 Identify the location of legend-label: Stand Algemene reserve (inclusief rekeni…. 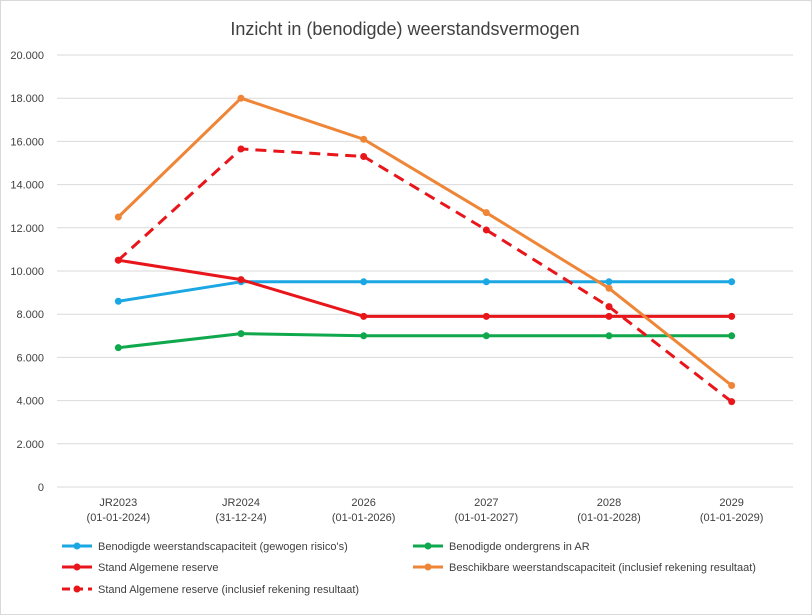
(228, 590).